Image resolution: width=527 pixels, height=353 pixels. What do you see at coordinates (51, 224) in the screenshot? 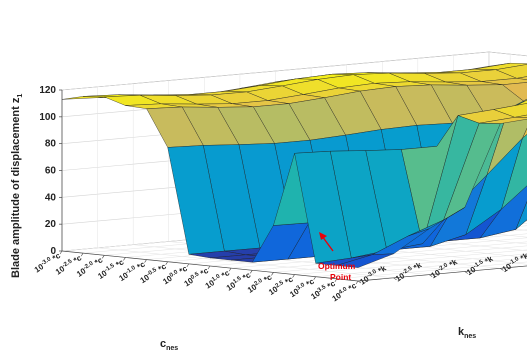
I see `z-tick-label: 20` at bounding box center [51, 224].